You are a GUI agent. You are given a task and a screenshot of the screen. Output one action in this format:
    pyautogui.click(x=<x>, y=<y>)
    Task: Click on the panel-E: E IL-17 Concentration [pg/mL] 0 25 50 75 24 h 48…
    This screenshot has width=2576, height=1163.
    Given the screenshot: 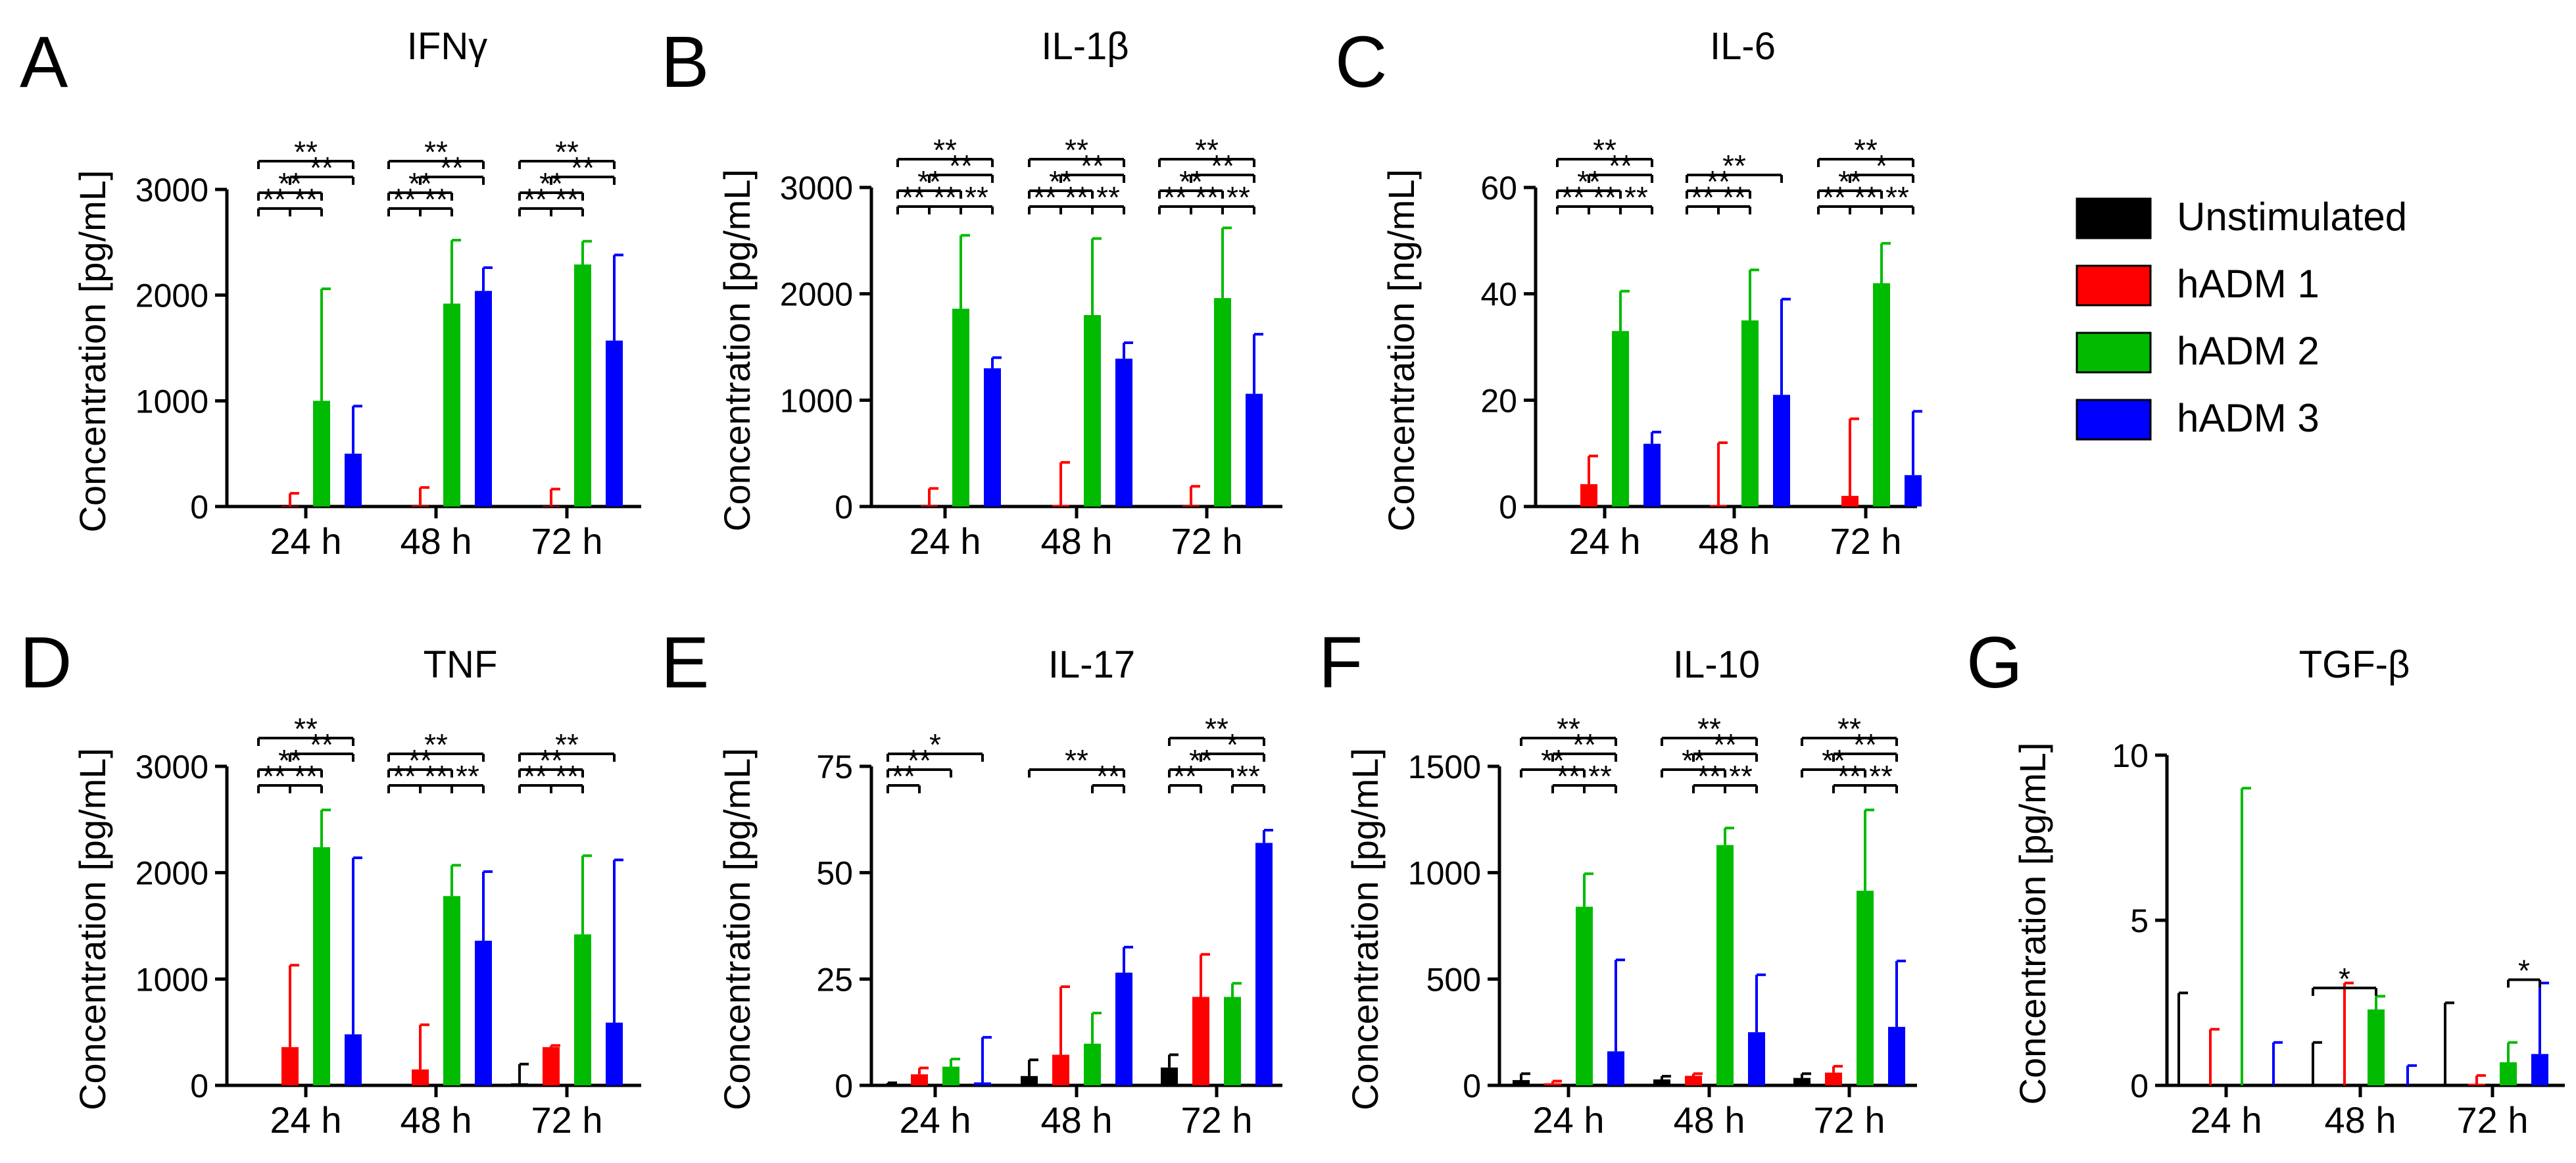 What is the action you would take?
    pyautogui.click(x=972, y=882)
    